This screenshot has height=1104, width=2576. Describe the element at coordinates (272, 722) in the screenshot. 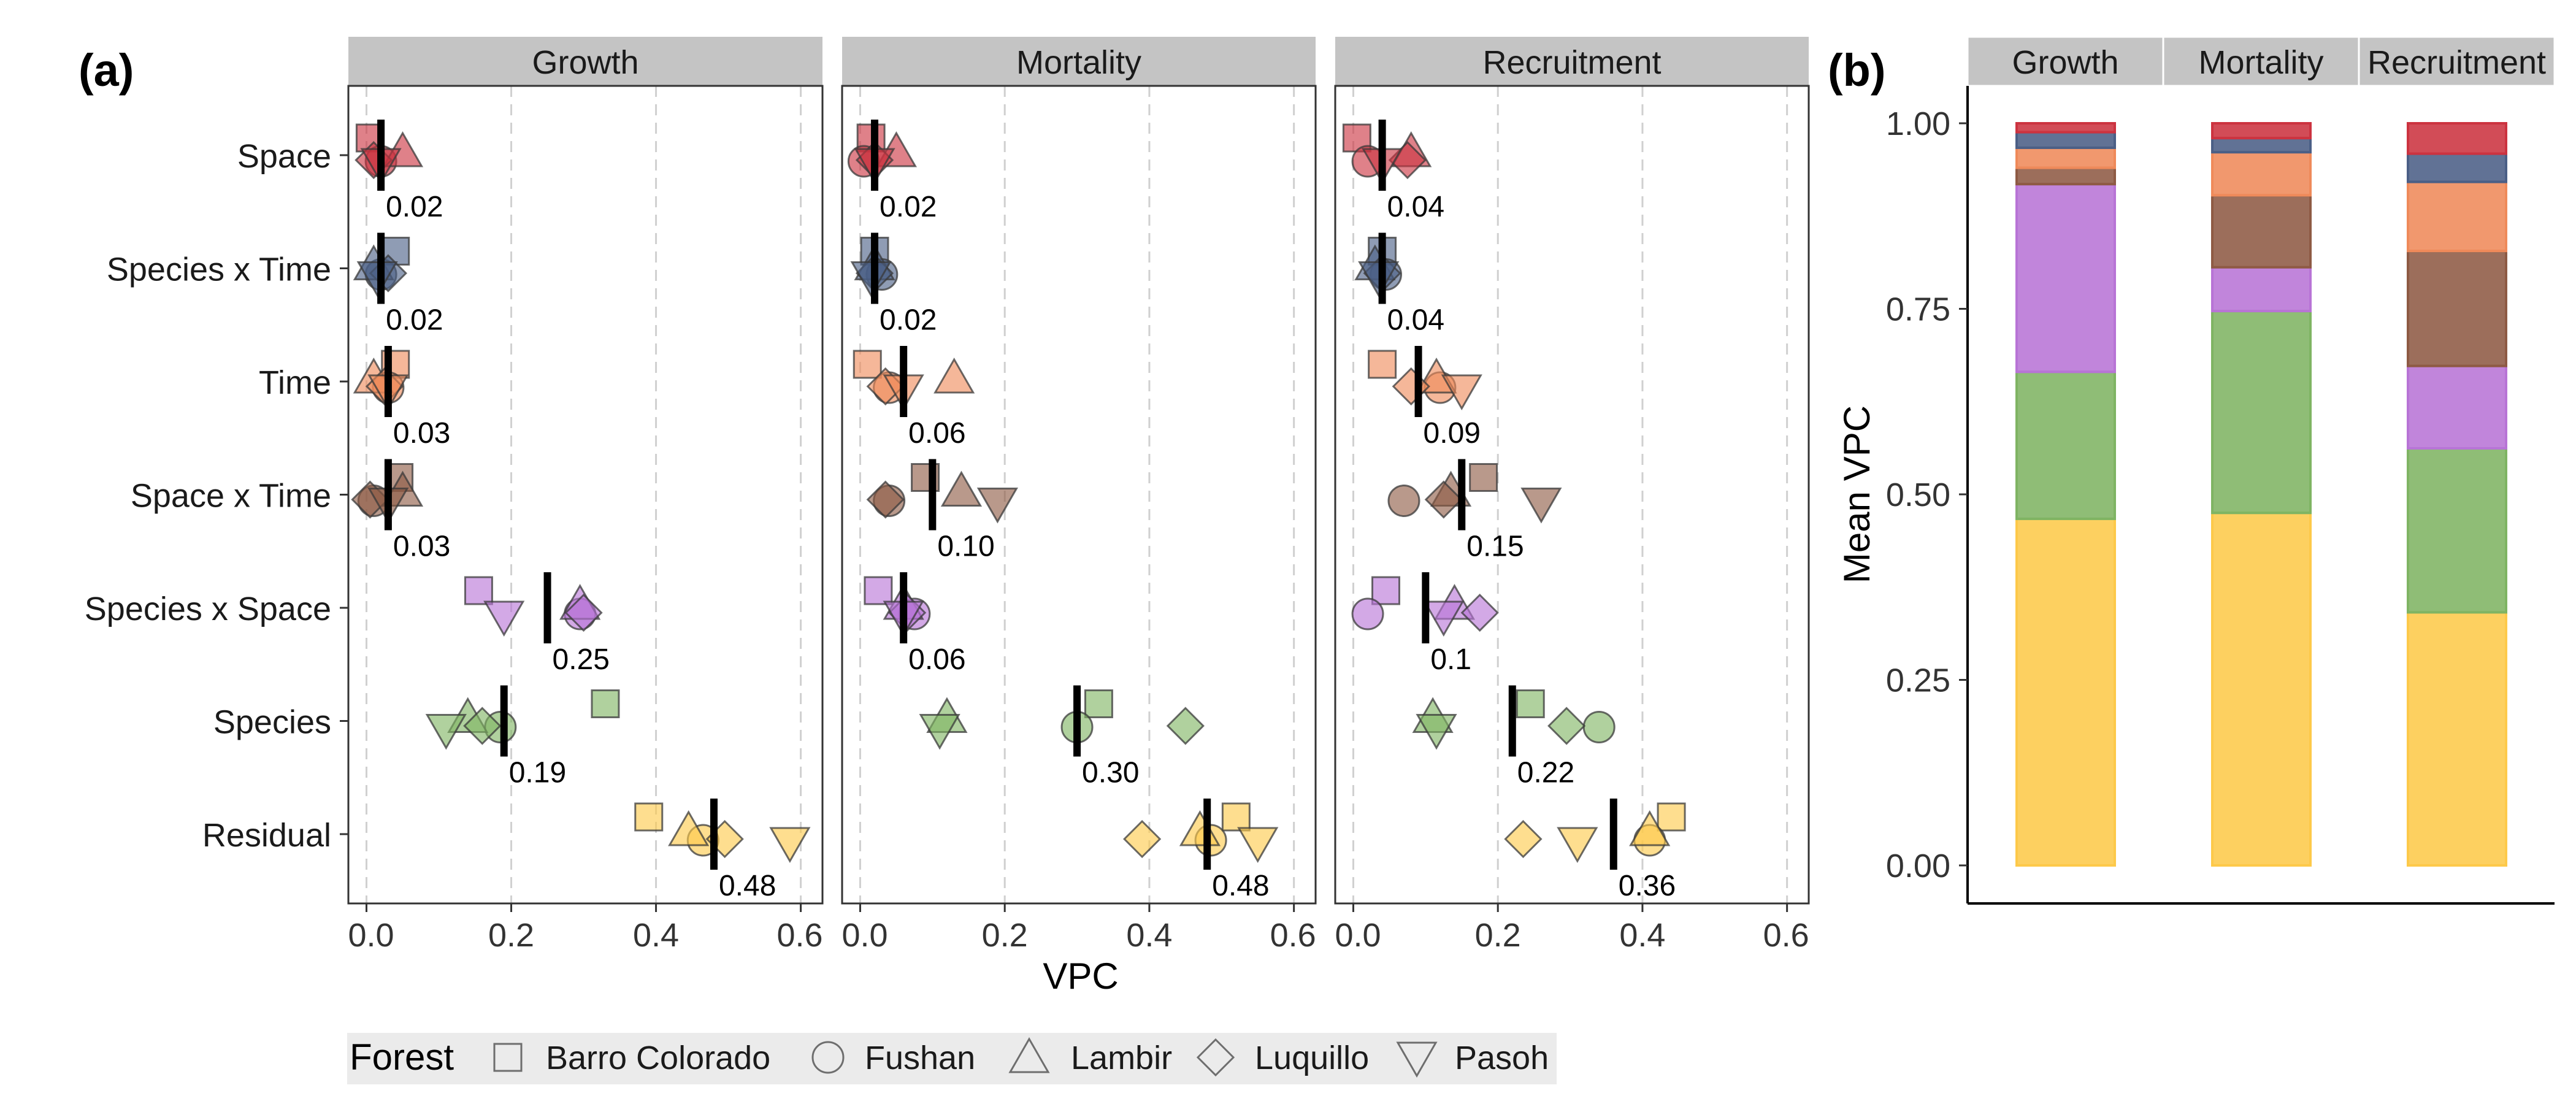

I see `y-tick-label-species: Species` at that location.